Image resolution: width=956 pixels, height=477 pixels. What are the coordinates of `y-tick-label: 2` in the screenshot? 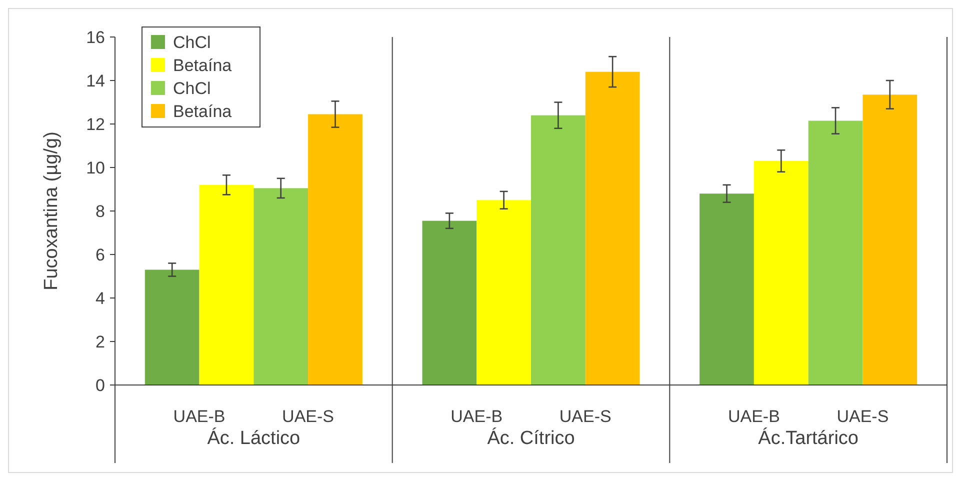 It's located at (100, 342).